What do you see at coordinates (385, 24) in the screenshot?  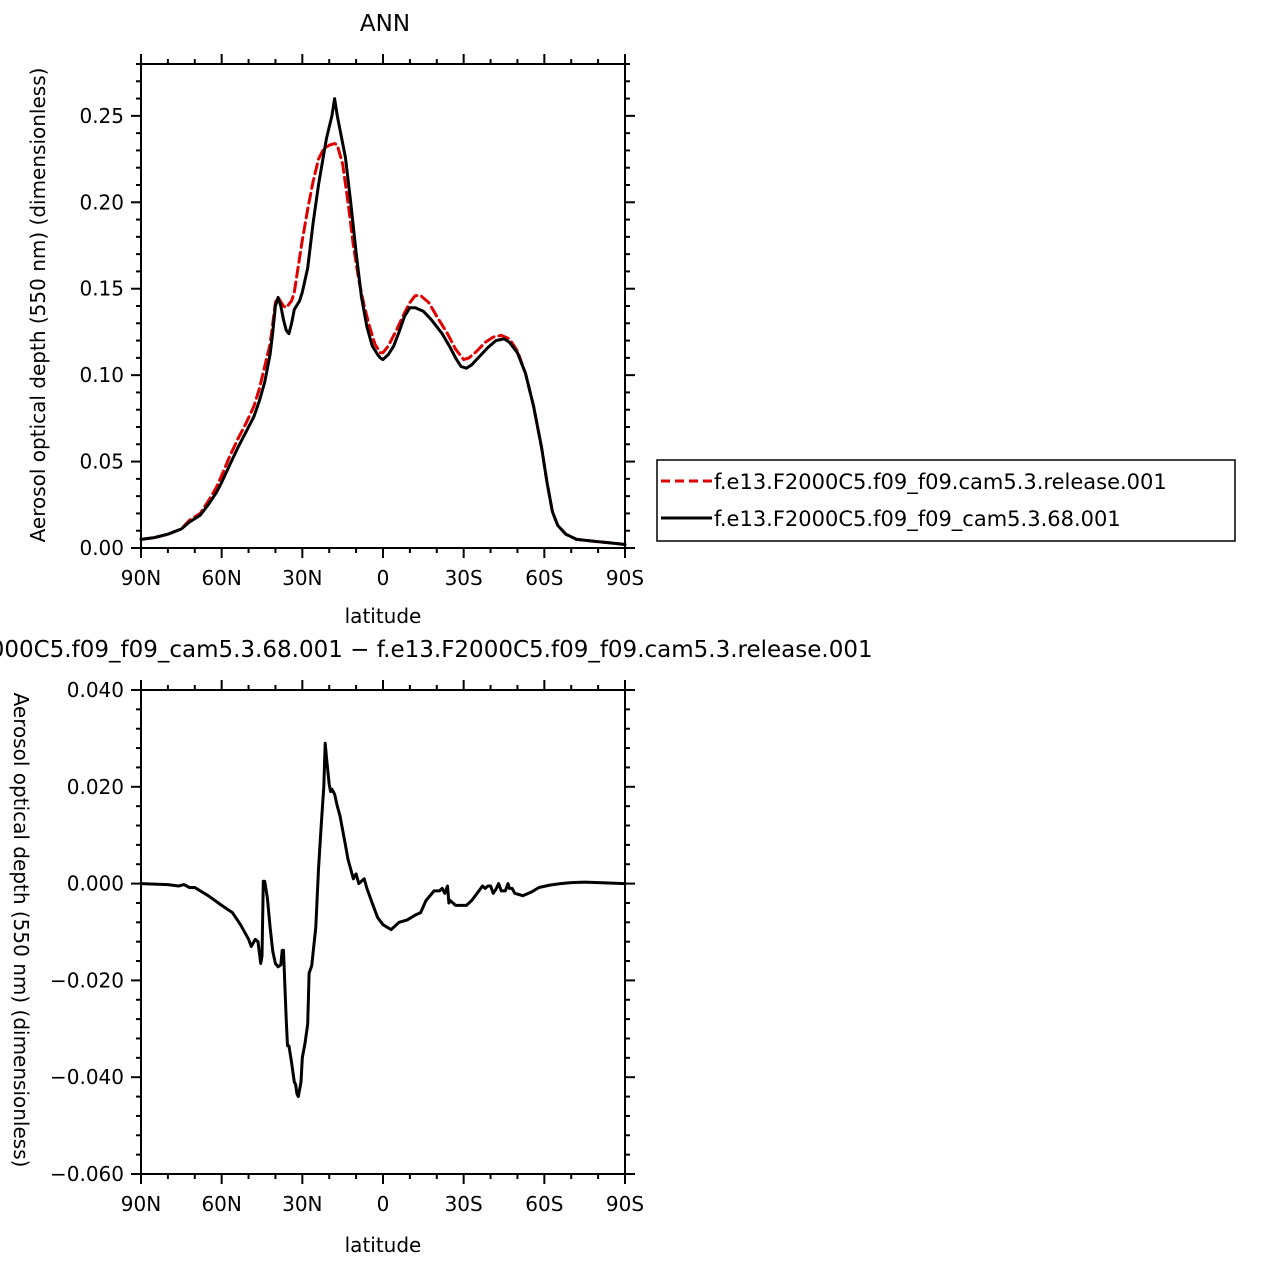 I see `chart-title: ANN` at bounding box center [385, 24].